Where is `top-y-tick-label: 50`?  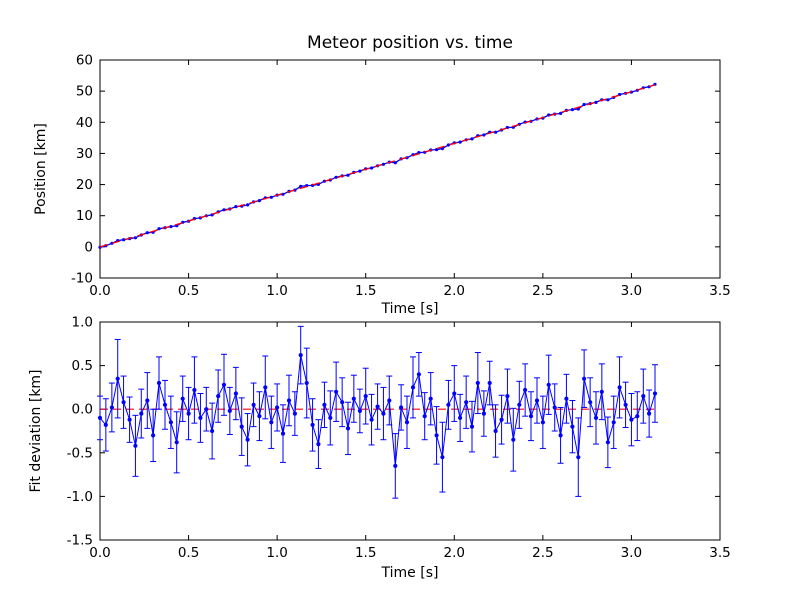
top-y-tick-label: 50 is located at coordinates (84, 92).